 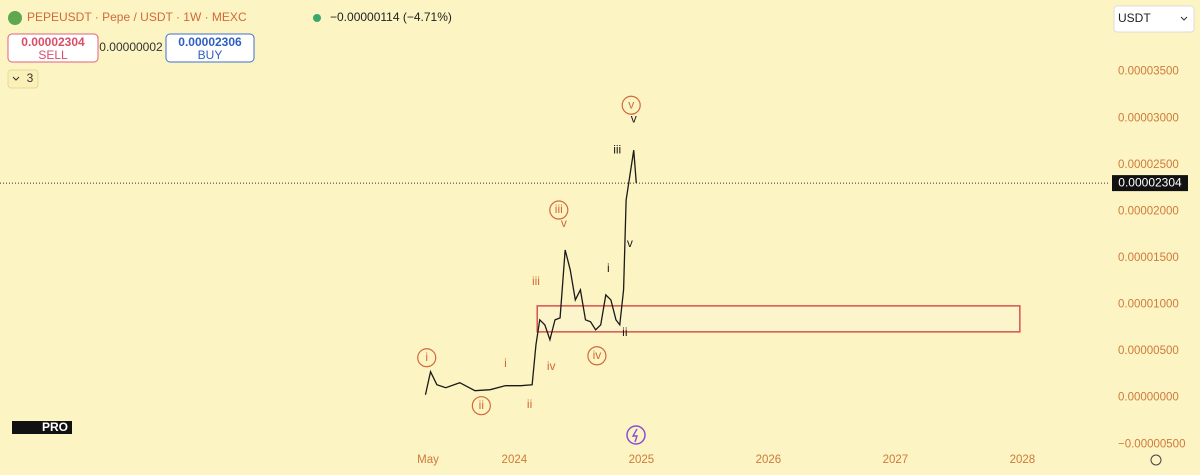 What do you see at coordinates (137, 17) in the screenshot?
I see `symbol-title: PEPEUSDT · Pepe / USDT · 1W · MEXC` at bounding box center [137, 17].